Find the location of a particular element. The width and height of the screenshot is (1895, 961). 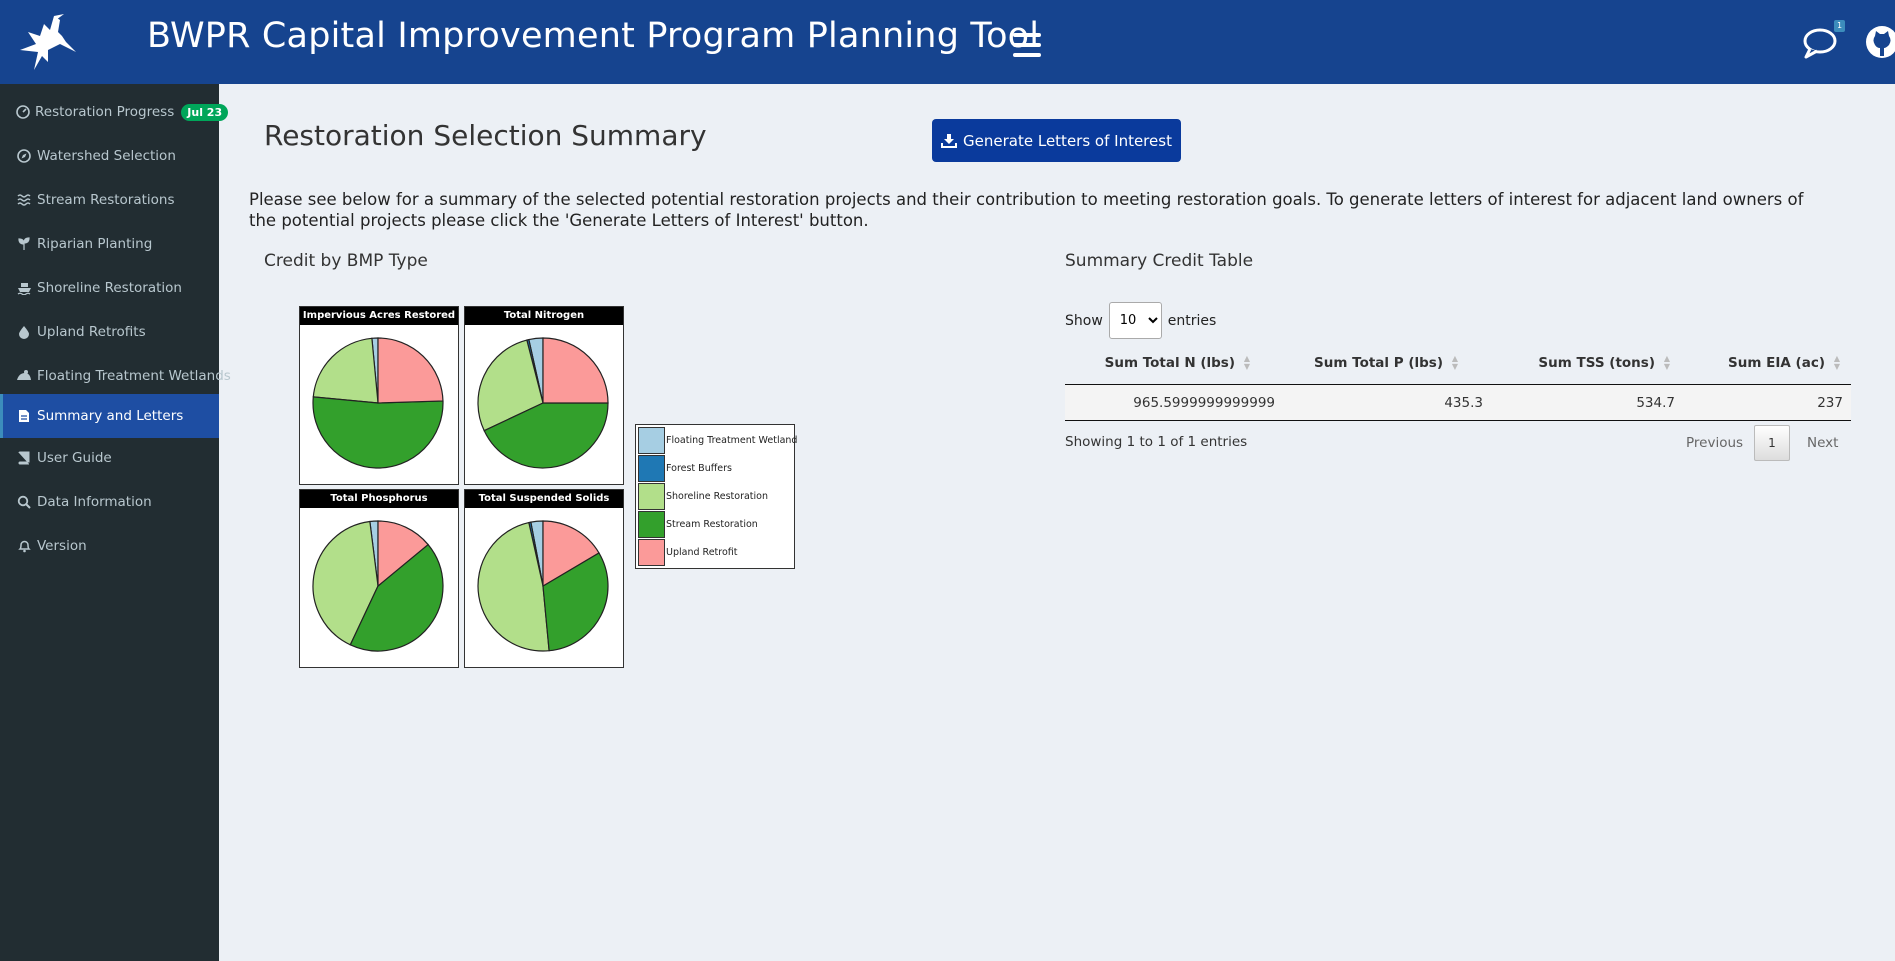

sidebar-item-watershed-selection: Watershed Selection is located at coordinates (109, 156).